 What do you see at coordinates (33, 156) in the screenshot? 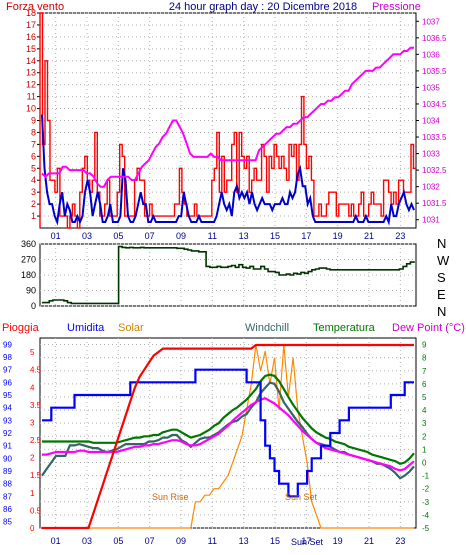
I see `wind-tick-label: 6` at bounding box center [33, 156].